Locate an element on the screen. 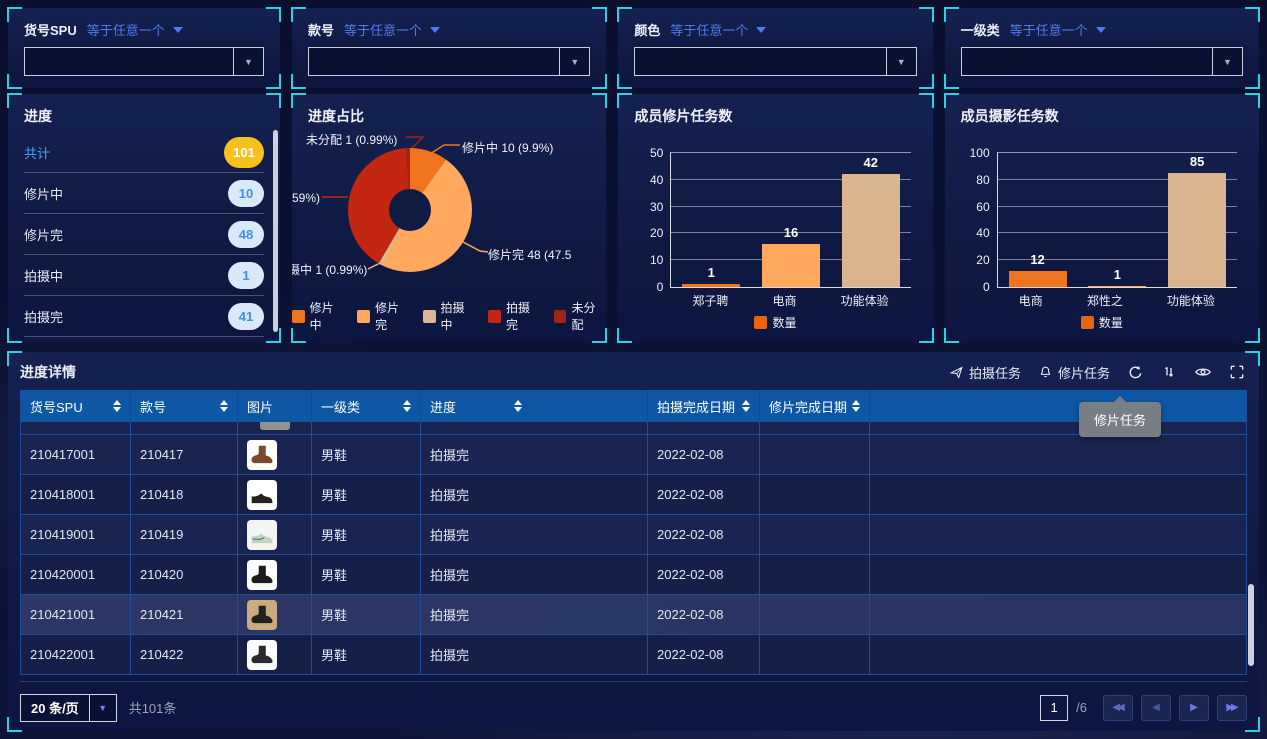  filter-label: 一级类 is located at coordinates (980, 30).